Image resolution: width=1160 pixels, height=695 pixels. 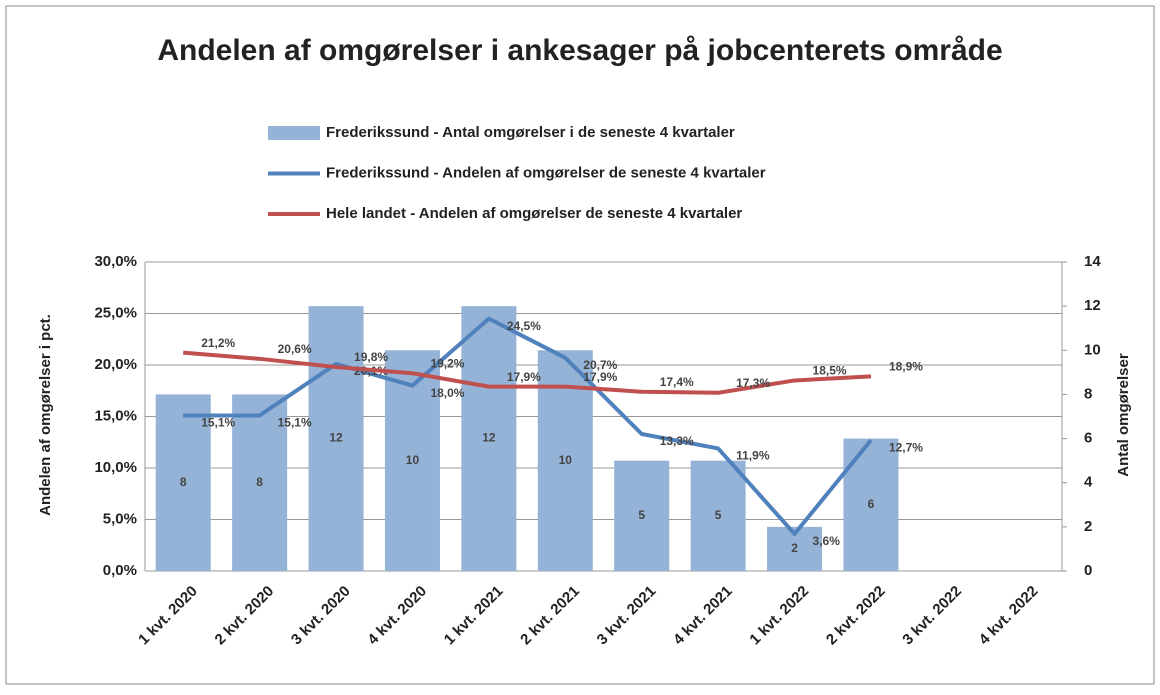 I want to click on y2-tick-label: 6, so click(x=1088, y=438).